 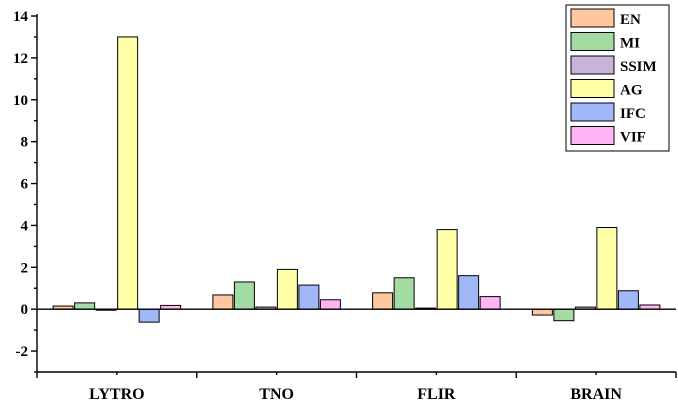 What do you see at coordinates (592, 112) in the screenshot?
I see `legend-swatch-ifc` at bounding box center [592, 112].